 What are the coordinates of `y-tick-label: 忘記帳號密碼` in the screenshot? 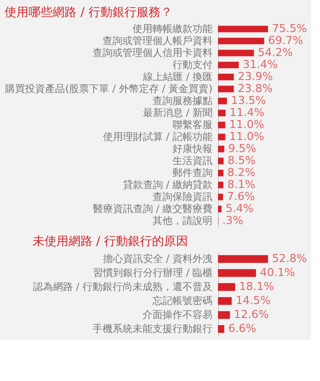 It's located at (182, 301).